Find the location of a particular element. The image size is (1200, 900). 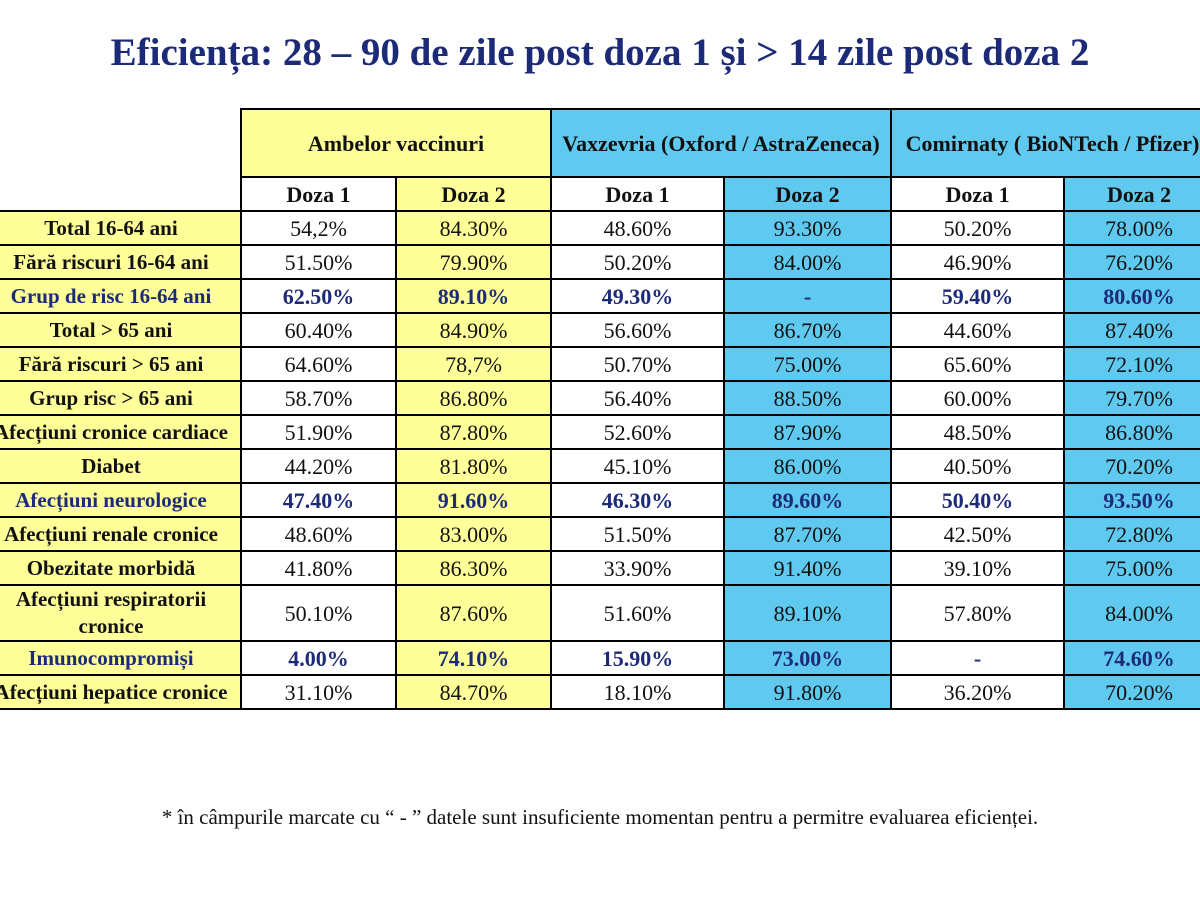

value-cell: 41.80% is located at coordinates (318, 568).